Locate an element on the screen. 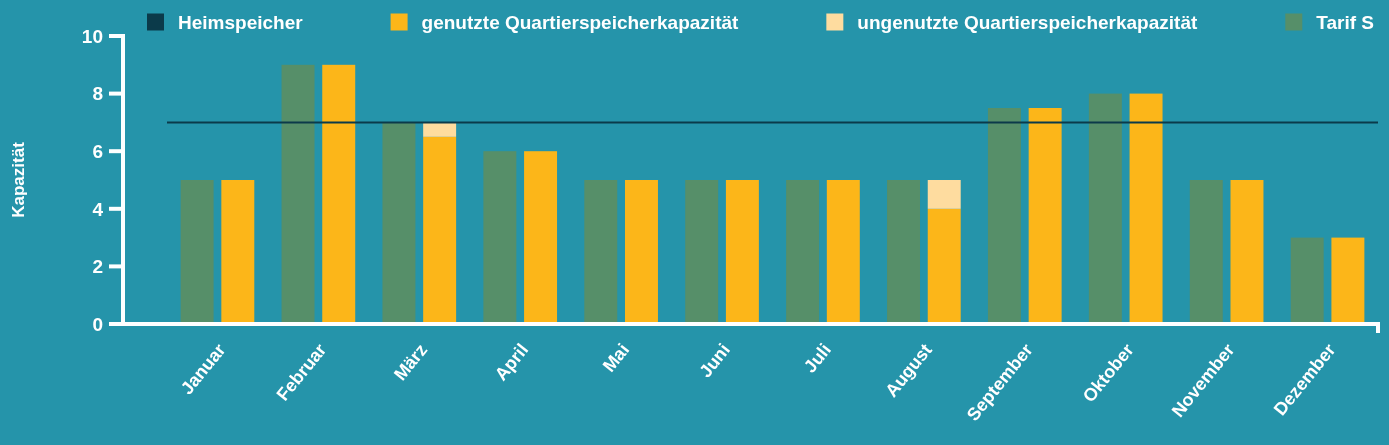 This screenshot has height=445, width=1389. y-tick-label: 0 is located at coordinates (97, 324).